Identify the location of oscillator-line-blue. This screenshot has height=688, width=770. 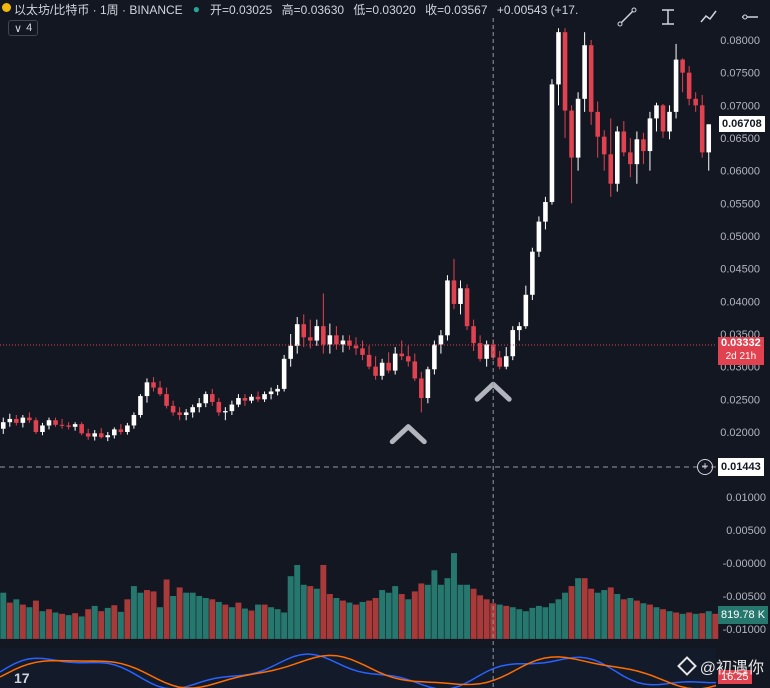
(358, 670).